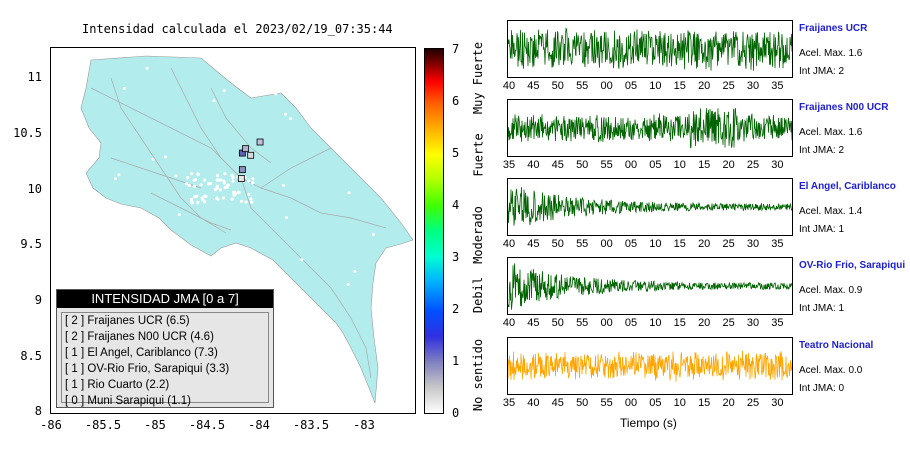 The image size is (910, 460). Describe the element at coordinates (477, 235) in the screenshot. I see `colorbar-level: Moderado` at that location.